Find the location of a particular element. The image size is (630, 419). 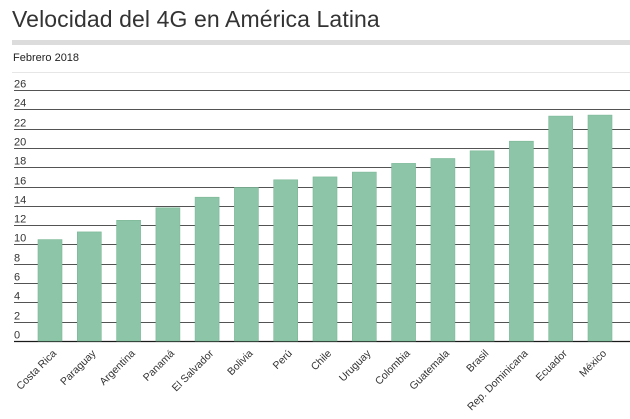

x-tick-label-6: Perú is located at coordinates (283, 360).